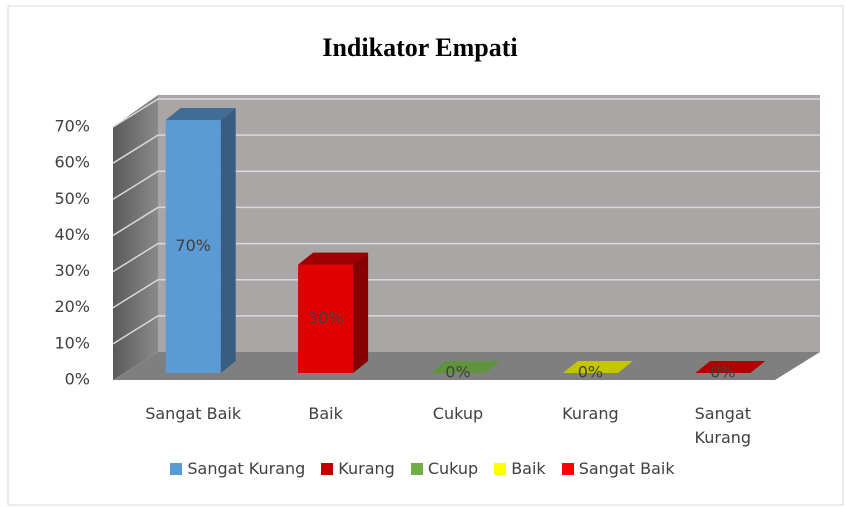  What do you see at coordinates (626, 468) in the screenshot?
I see `legend-label: Sangat Baik` at bounding box center [626, 468].